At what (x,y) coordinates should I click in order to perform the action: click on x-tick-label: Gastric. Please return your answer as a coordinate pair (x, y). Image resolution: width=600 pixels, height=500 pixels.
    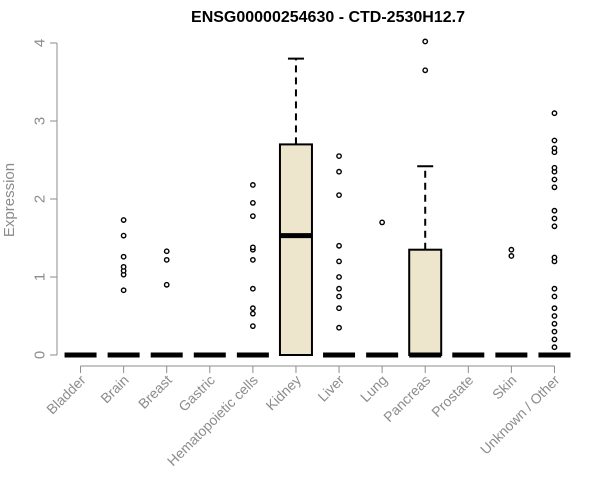
    Looking at the image, I should click on (196, 393).